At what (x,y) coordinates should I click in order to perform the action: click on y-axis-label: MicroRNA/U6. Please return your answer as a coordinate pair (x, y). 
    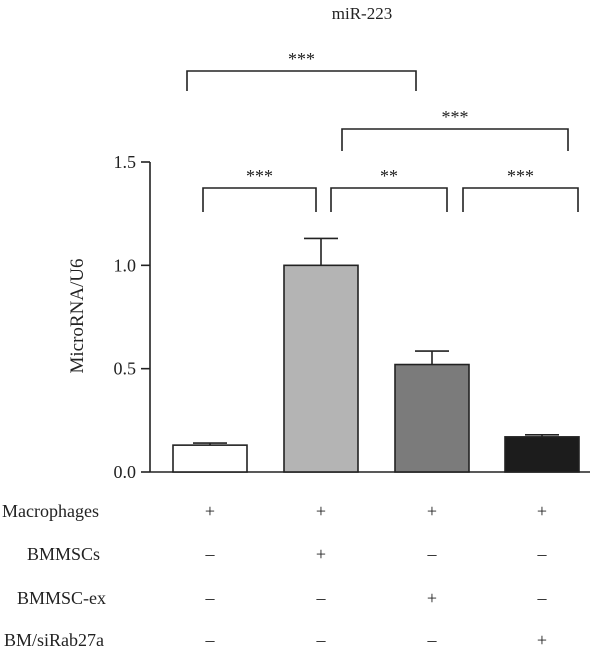
    Looking at the image, I should click on (77, 315).